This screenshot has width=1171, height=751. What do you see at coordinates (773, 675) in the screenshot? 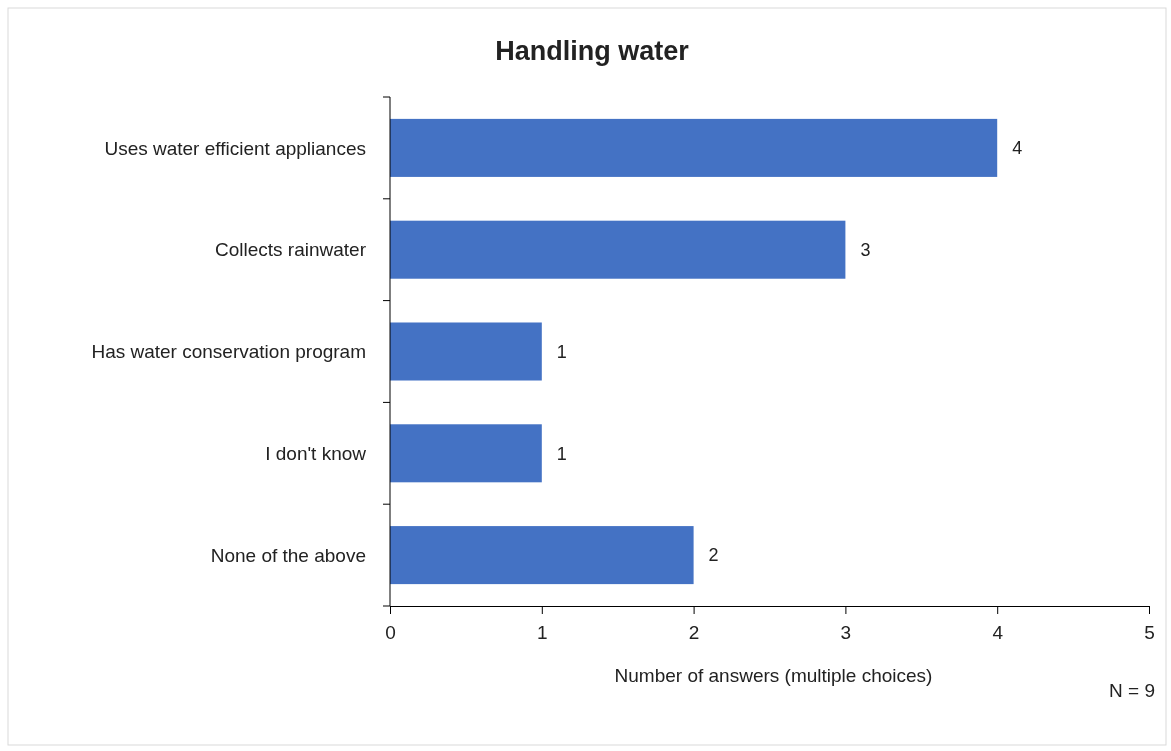
I see `x-axis-title: Number of answers (multiple choices)` at bounding box center [773, 675].